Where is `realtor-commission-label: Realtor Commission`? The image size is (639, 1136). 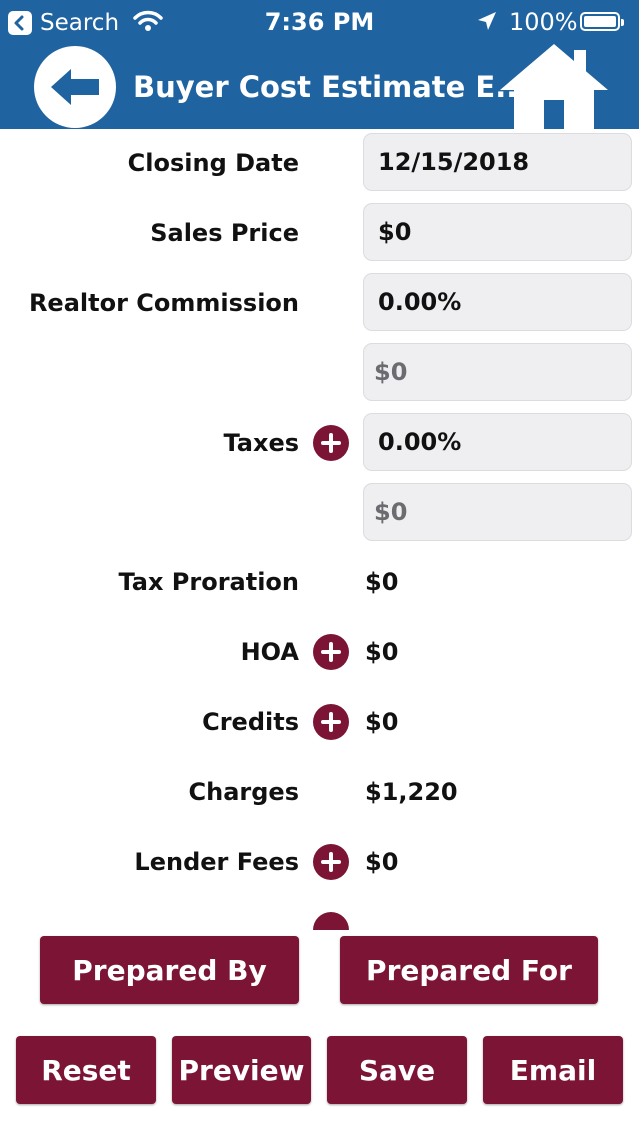
realtor-commission-label: Realtor Commission is located at coordinates (163, 303).